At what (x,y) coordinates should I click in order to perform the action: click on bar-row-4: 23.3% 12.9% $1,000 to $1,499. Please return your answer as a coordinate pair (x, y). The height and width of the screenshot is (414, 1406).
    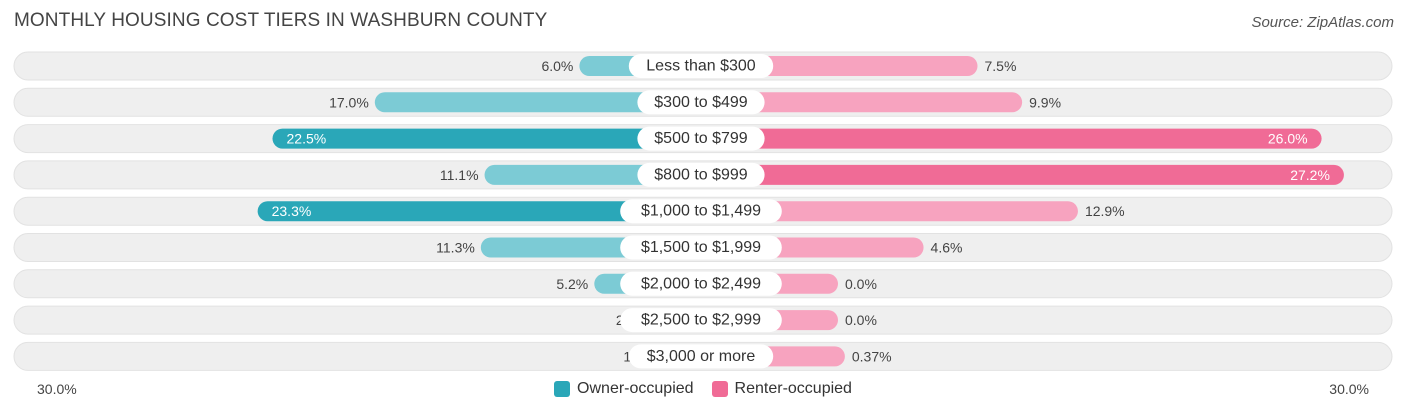
    Looking at the image, I should click on (703, 211).